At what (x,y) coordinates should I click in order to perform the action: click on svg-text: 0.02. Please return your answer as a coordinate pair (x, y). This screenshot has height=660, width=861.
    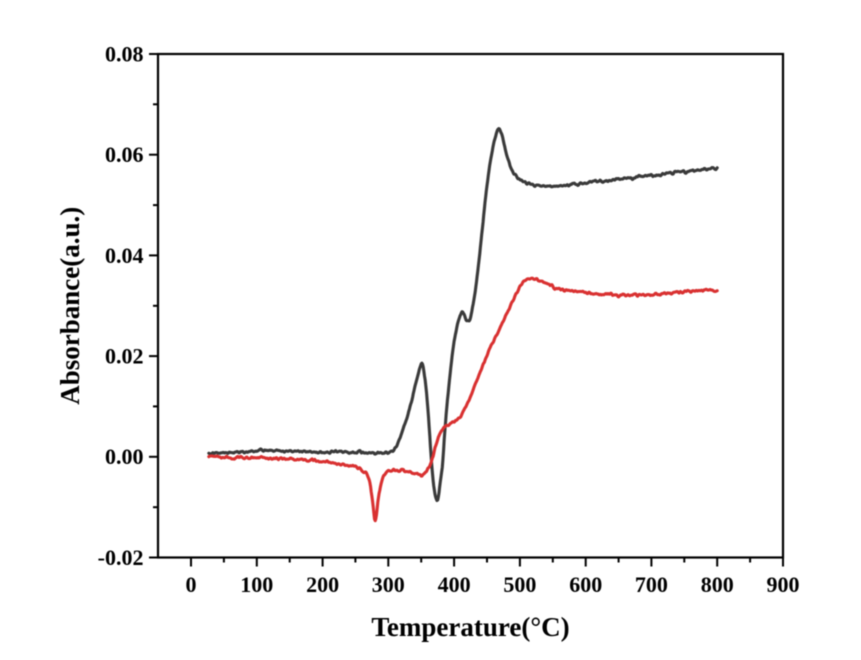
    Looking at the image, I should click on (124, 356).